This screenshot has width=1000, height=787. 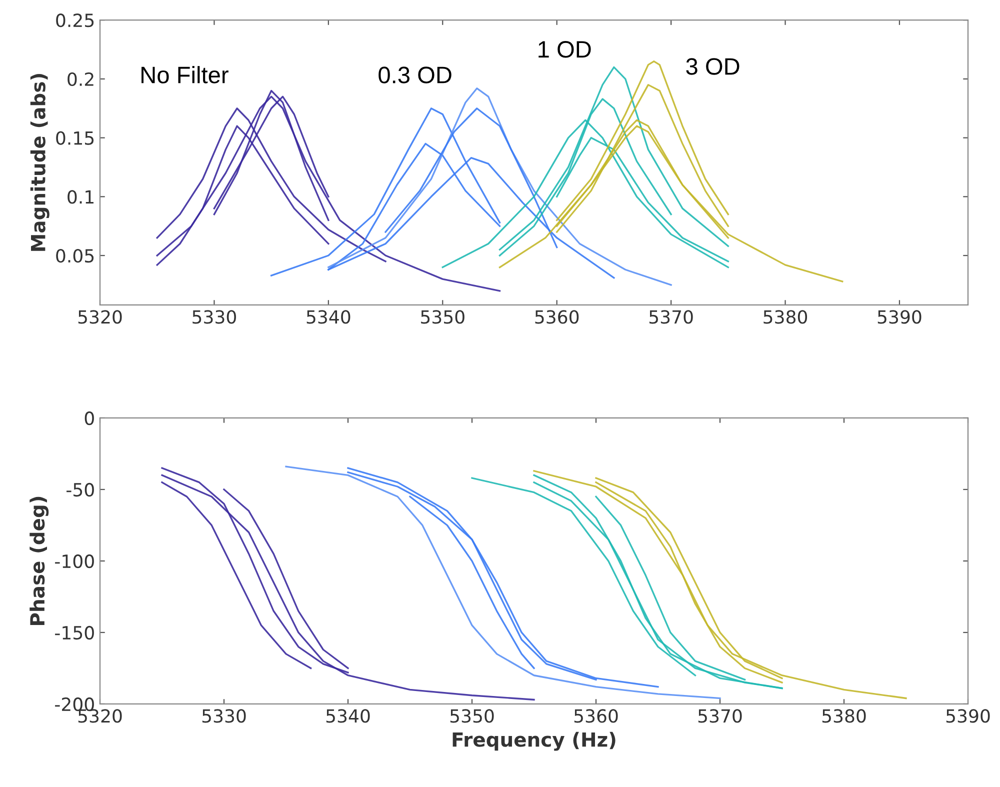 What do you see at coordinates (39, 560) in the screenshot?
I see `y-axis-title: Phase (deg)` at bounding box center [39, 560].